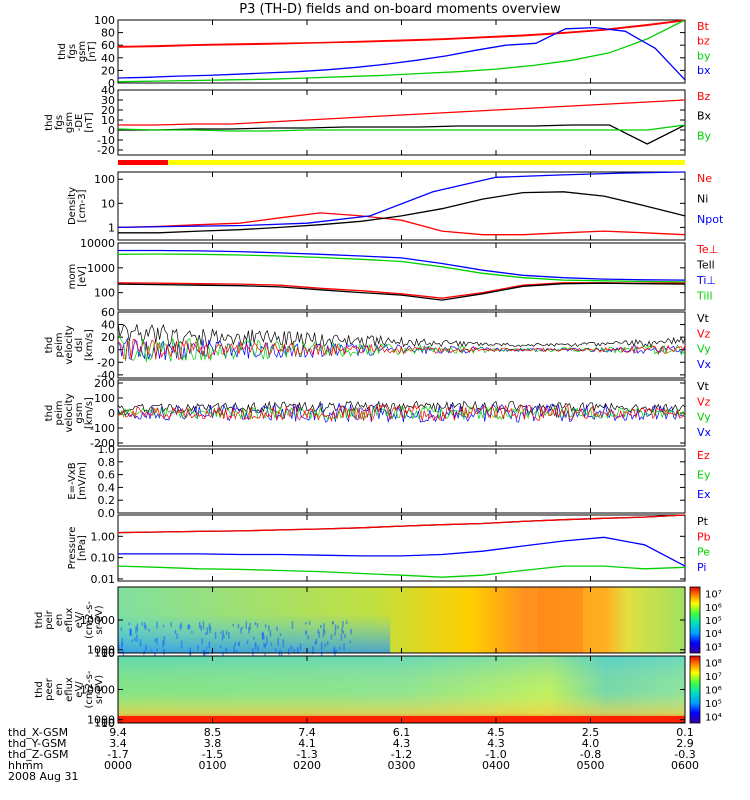 The image size is (750, 800). What do you see at coordinates (79, 619) in the screenshot?
I see `ylabel-line: eV/` at bounding box center [79, 619].